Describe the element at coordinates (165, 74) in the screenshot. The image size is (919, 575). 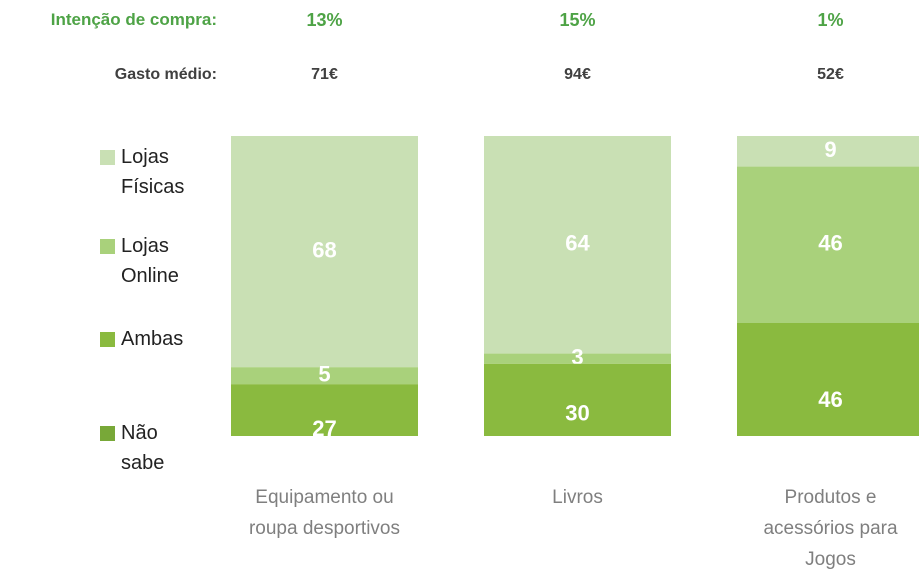
I see `annotation-label: Gasto médio:` at that location.